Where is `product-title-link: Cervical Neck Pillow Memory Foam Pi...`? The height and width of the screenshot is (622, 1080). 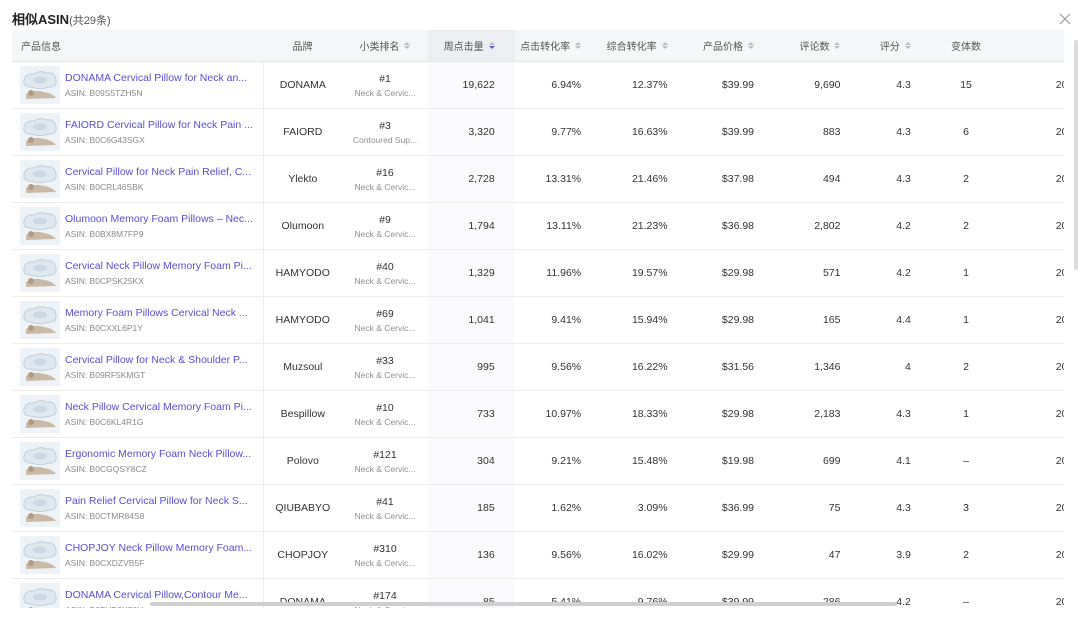 product-title-link: Cervical Neck Pillow Memory Foam Pi... is located at coordinates (158, 266).